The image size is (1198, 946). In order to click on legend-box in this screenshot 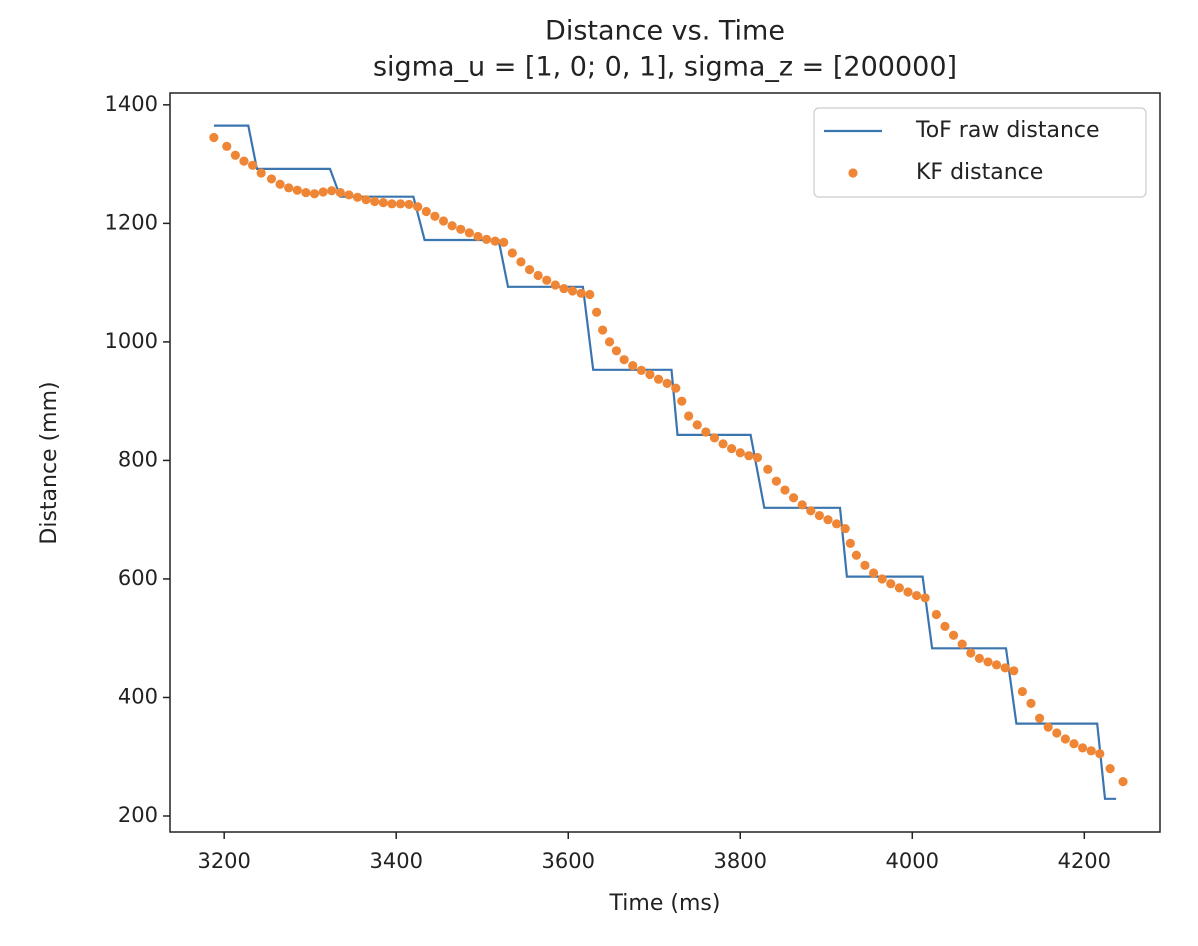, I will do `click(980, 152)`.